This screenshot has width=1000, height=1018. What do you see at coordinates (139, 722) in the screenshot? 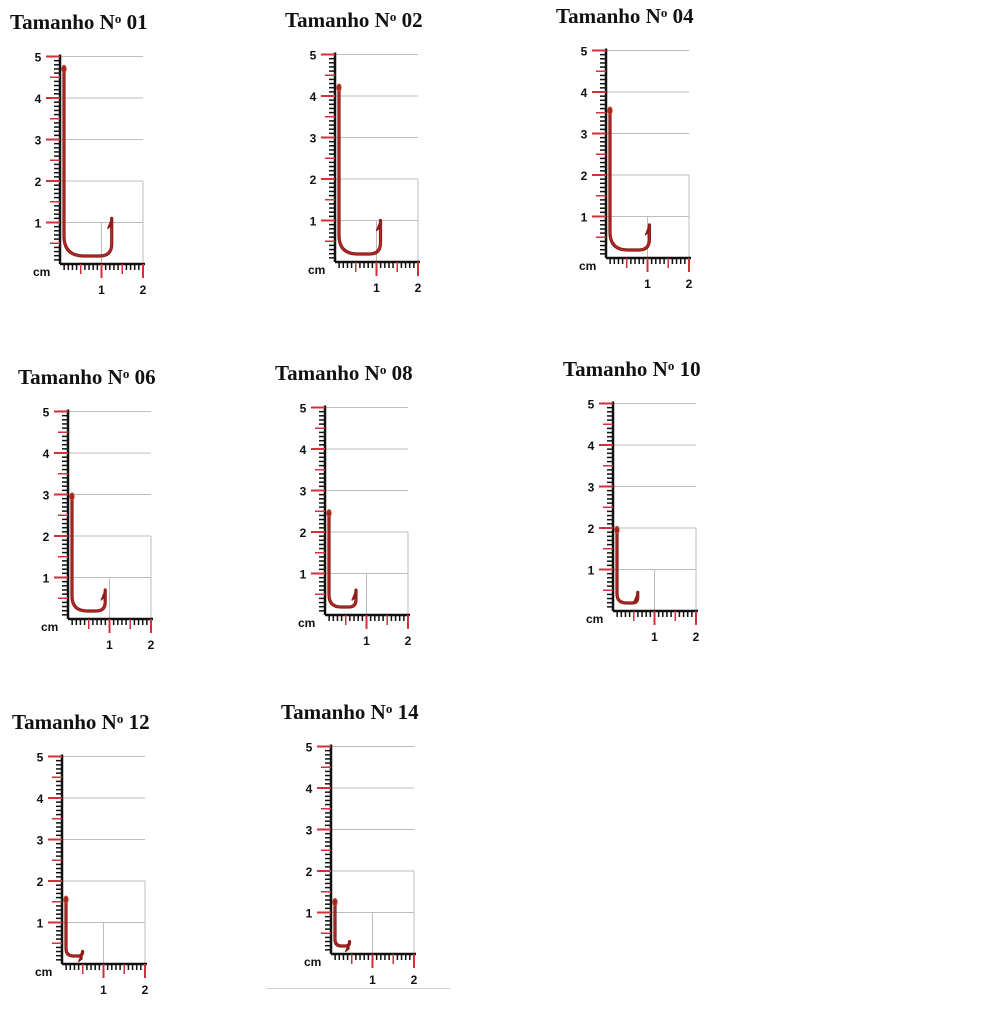
I see `title-number: 12` at bounding box center [139, 722].